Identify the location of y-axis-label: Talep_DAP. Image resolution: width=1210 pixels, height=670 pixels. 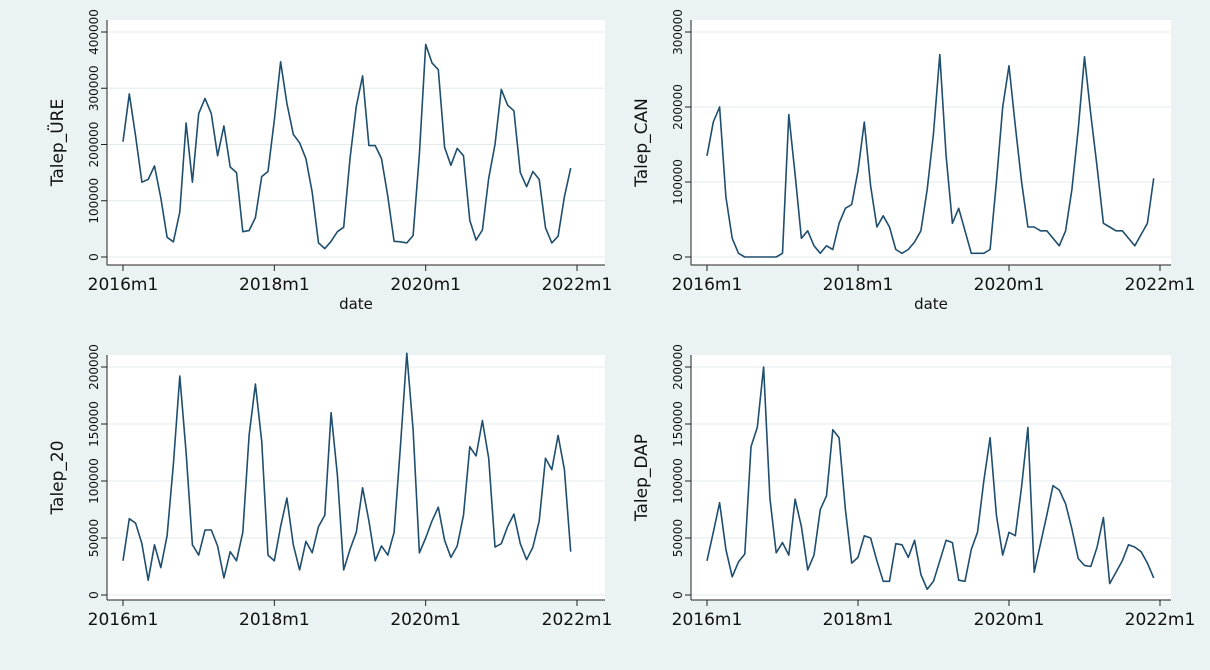
(642, 478).